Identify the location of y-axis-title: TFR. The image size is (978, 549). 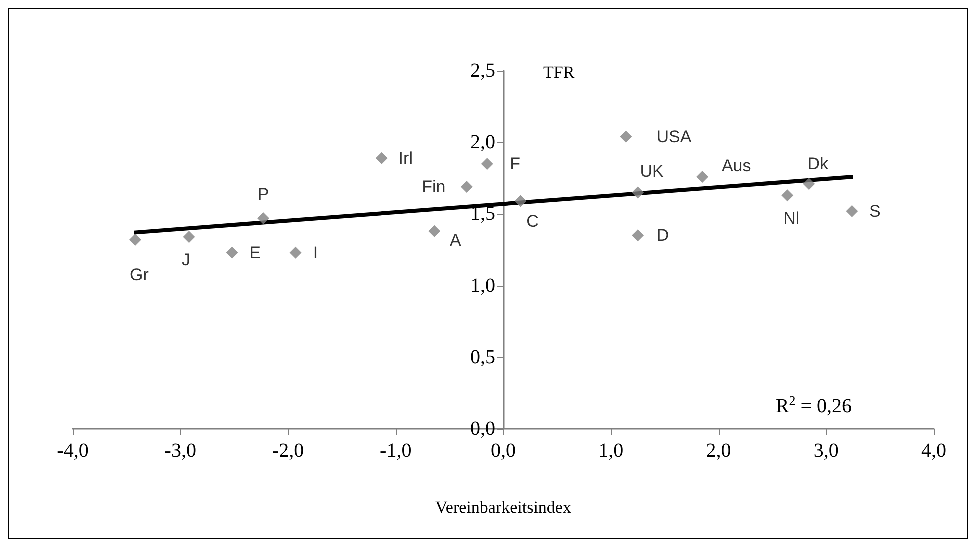
(560, 72).